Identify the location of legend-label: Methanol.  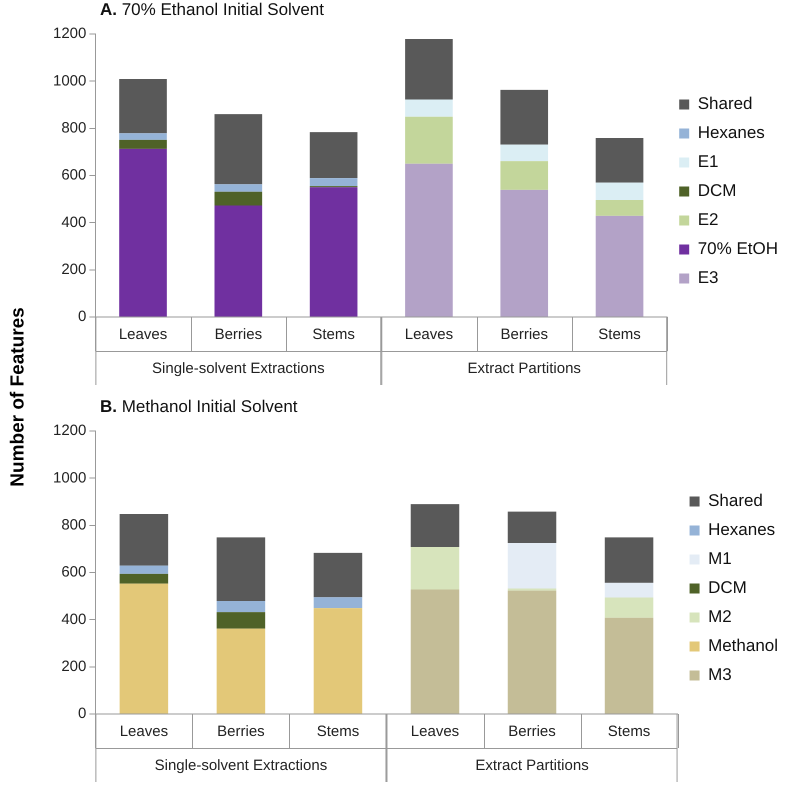
(743, 646).